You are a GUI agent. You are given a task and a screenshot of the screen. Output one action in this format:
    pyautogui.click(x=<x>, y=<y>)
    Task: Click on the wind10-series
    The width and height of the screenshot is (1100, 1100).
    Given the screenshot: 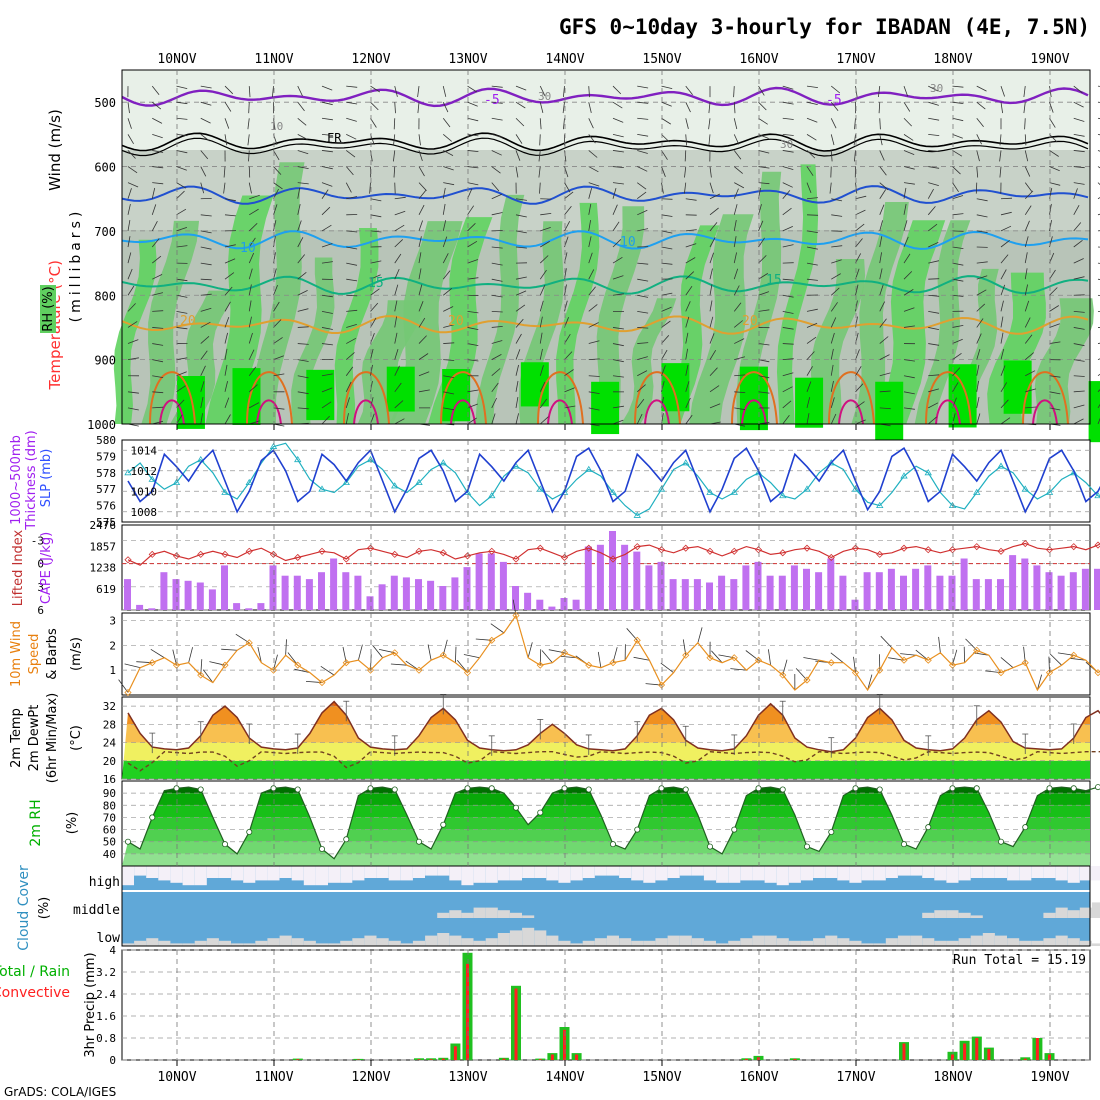 What is the action you would take?
    pyautogui.click(x=613, y=653)
    